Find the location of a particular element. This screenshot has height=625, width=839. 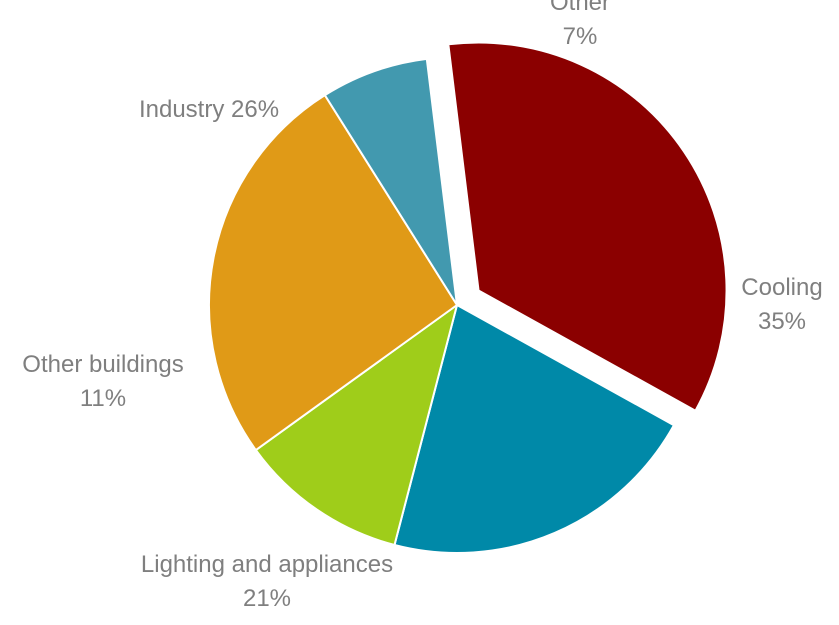

data-label-other: Other 7% is located at coordinates (580, 25).